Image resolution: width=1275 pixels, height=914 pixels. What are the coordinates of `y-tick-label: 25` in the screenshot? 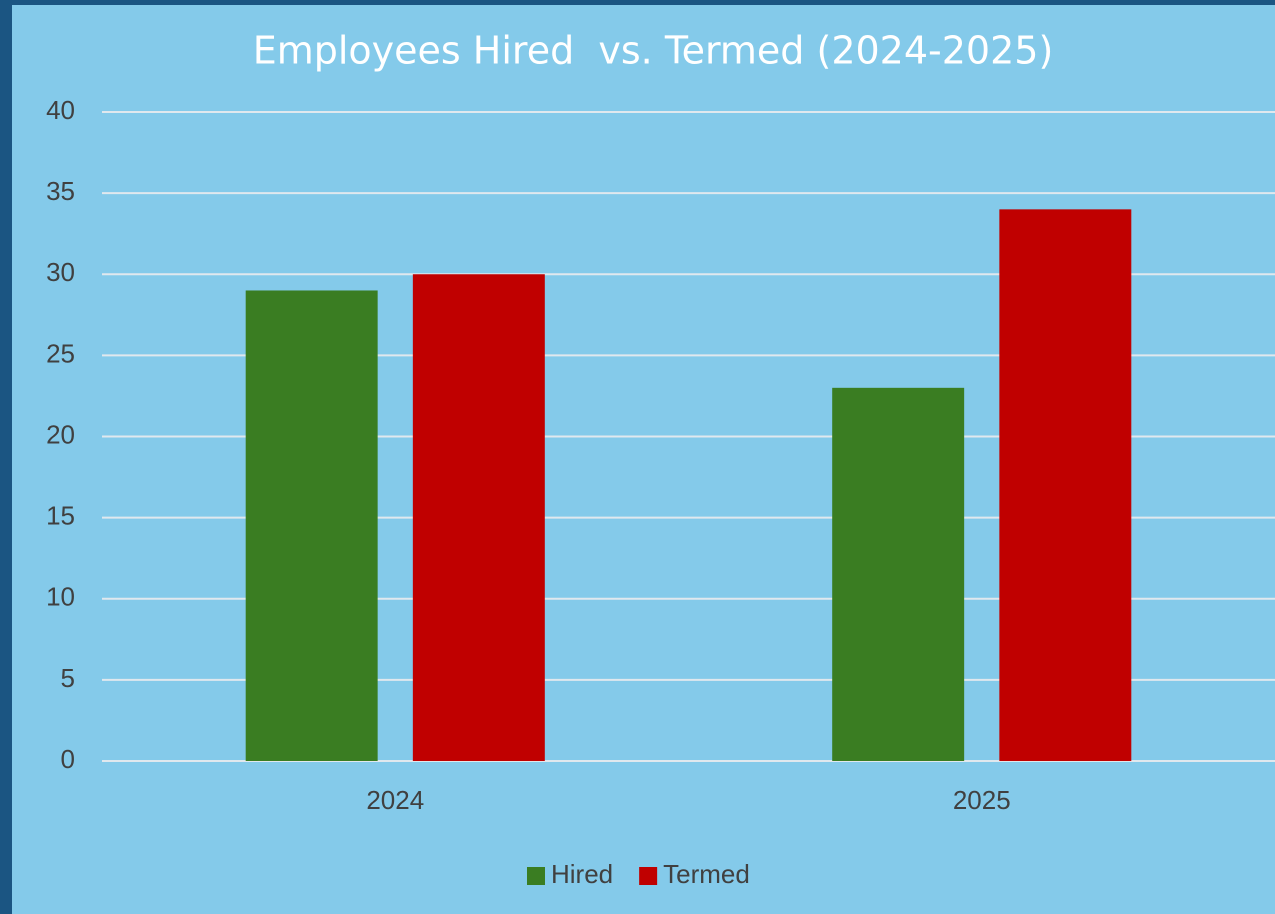 It's located at (60, 353).